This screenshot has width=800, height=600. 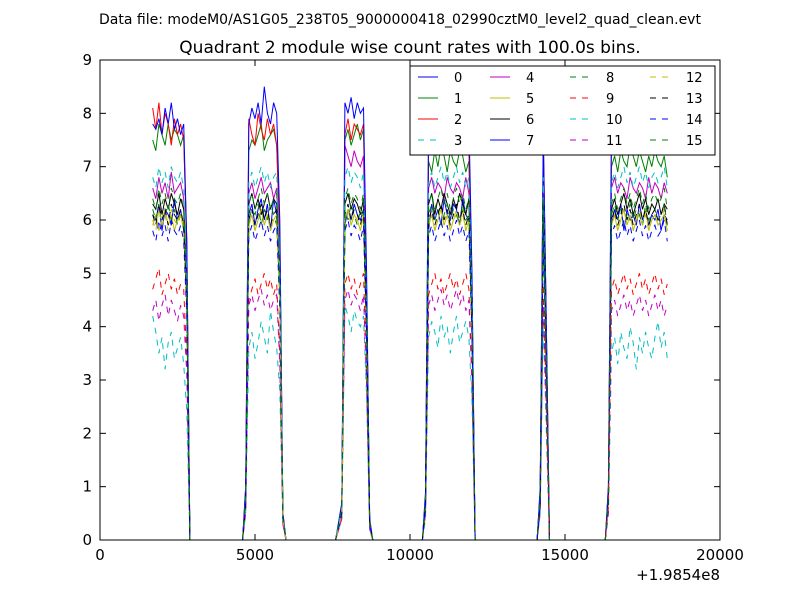 I want to click on legend-label-12: 12, so click(x=694, y=78).